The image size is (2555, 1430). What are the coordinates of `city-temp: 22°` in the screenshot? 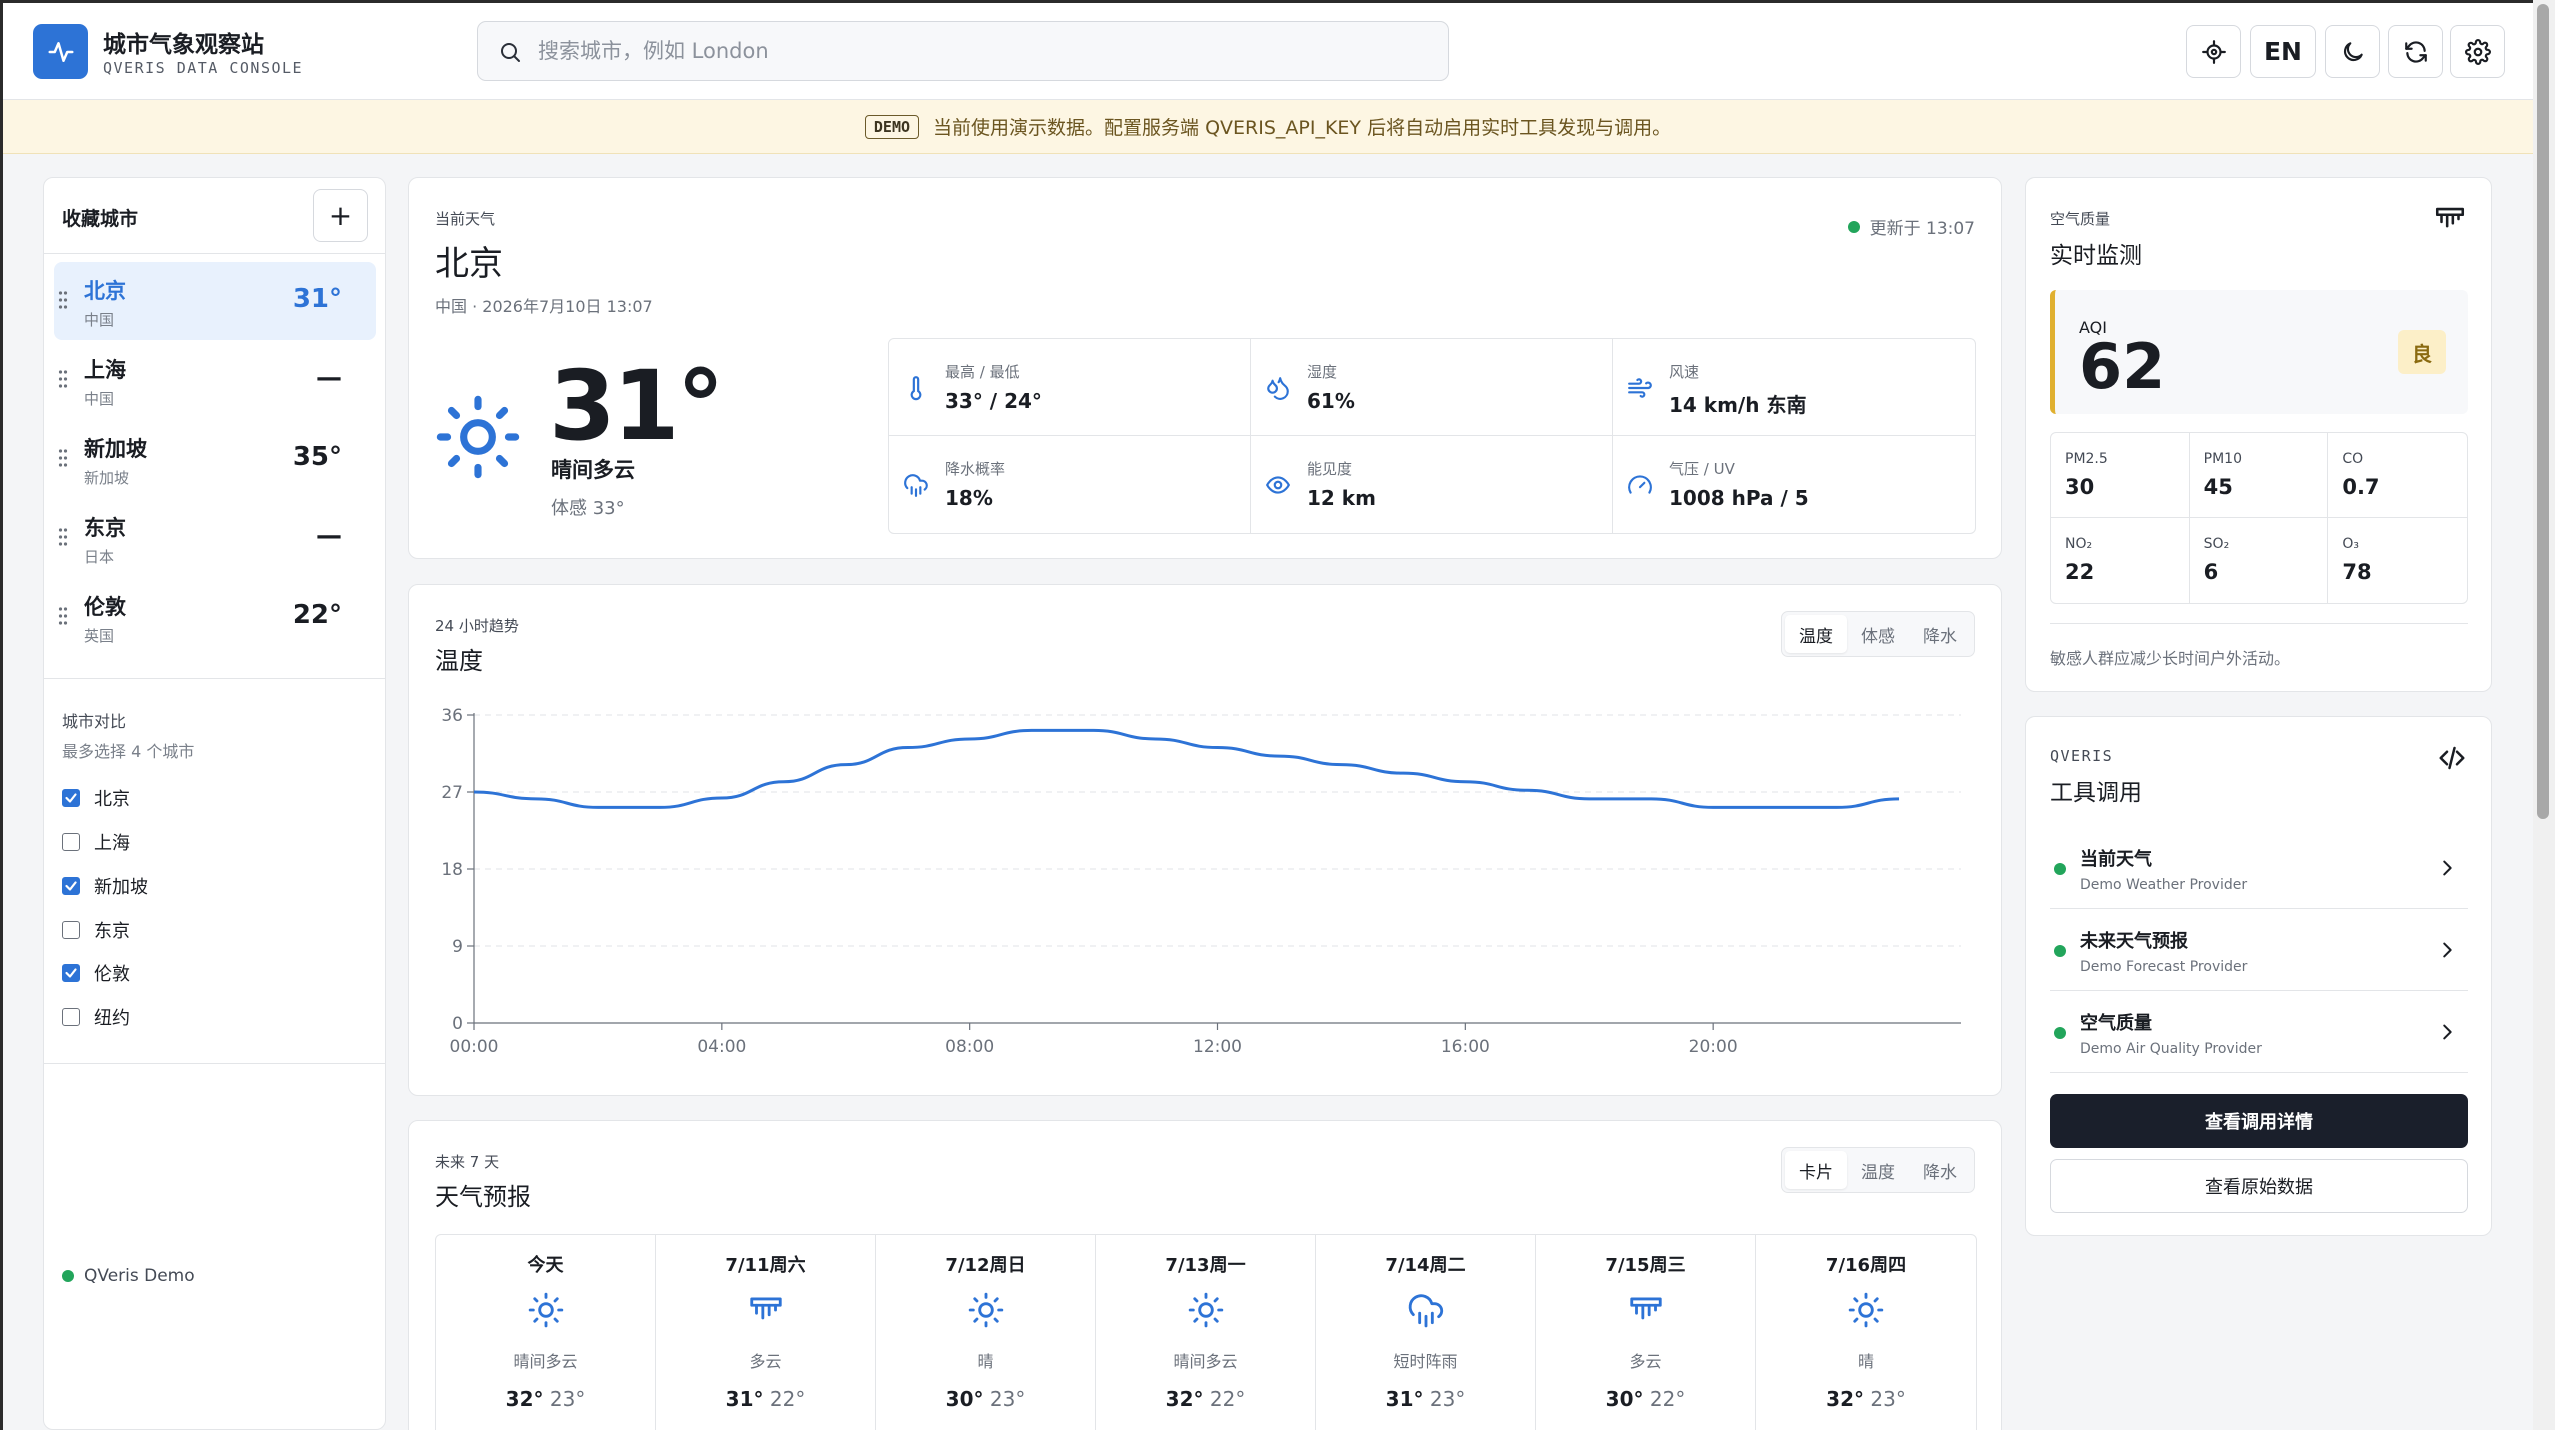 It's located at (317, 615).